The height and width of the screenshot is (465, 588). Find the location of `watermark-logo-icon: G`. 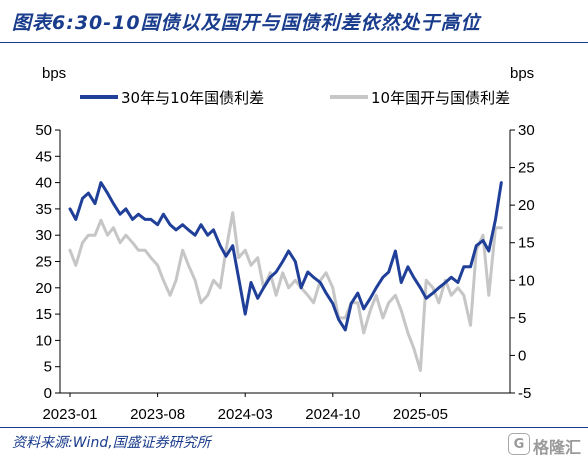

watermark-logo-icon: G is located at coordinates (519, 444).